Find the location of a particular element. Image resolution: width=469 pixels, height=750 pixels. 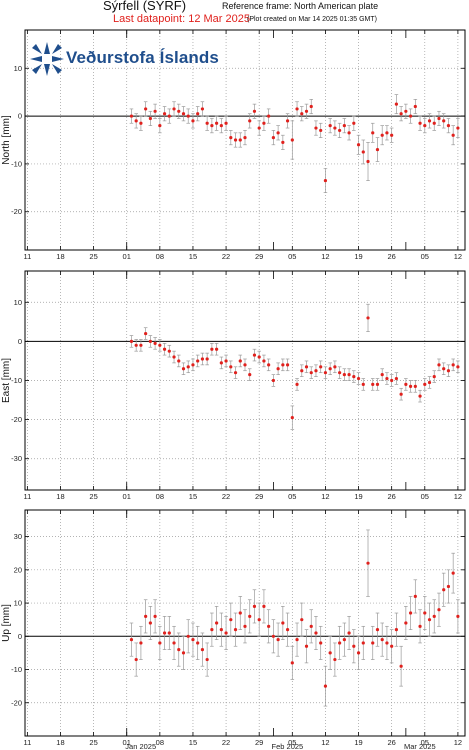

x-tick-label: 29 is located at coordinates (259, 742).